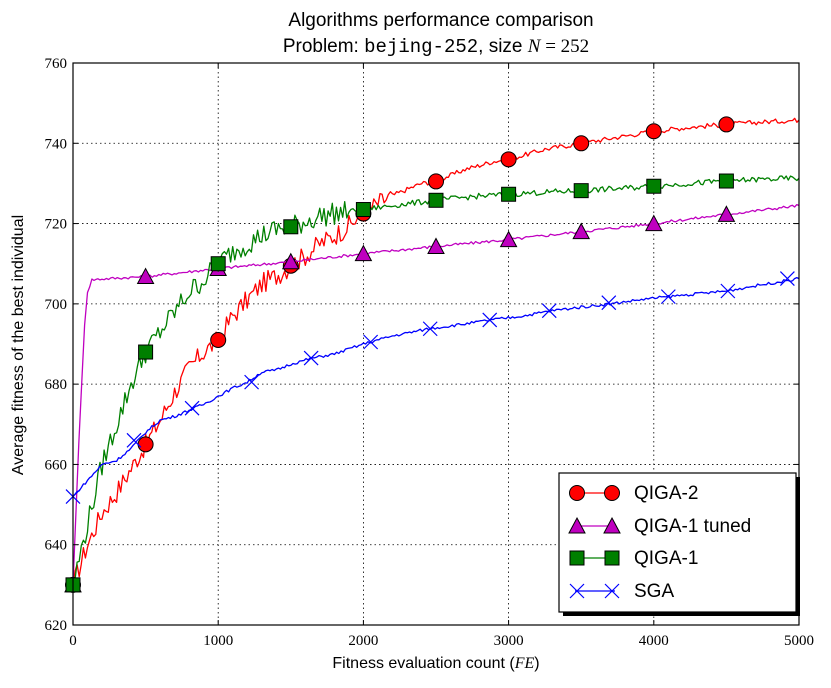 The width and height of the screenshot is (831, 688). What do you see at coordinates (56, 626) in the screenshot?
I see `y-tick-label: 620` at bounding box center [56, 626].